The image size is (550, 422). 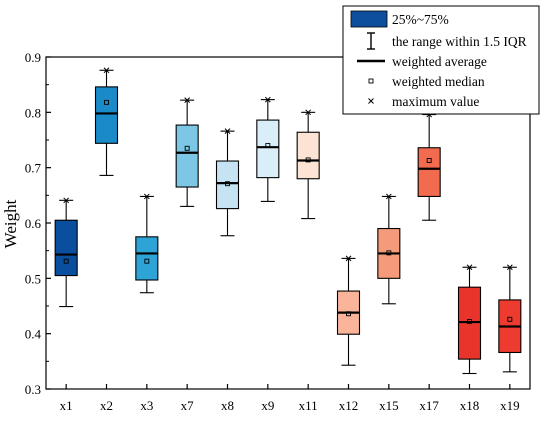 What do you see at coordinates (146, 405) in the screenshot?
I see `x-tick-label: x3` at bounding box center [146, 405].